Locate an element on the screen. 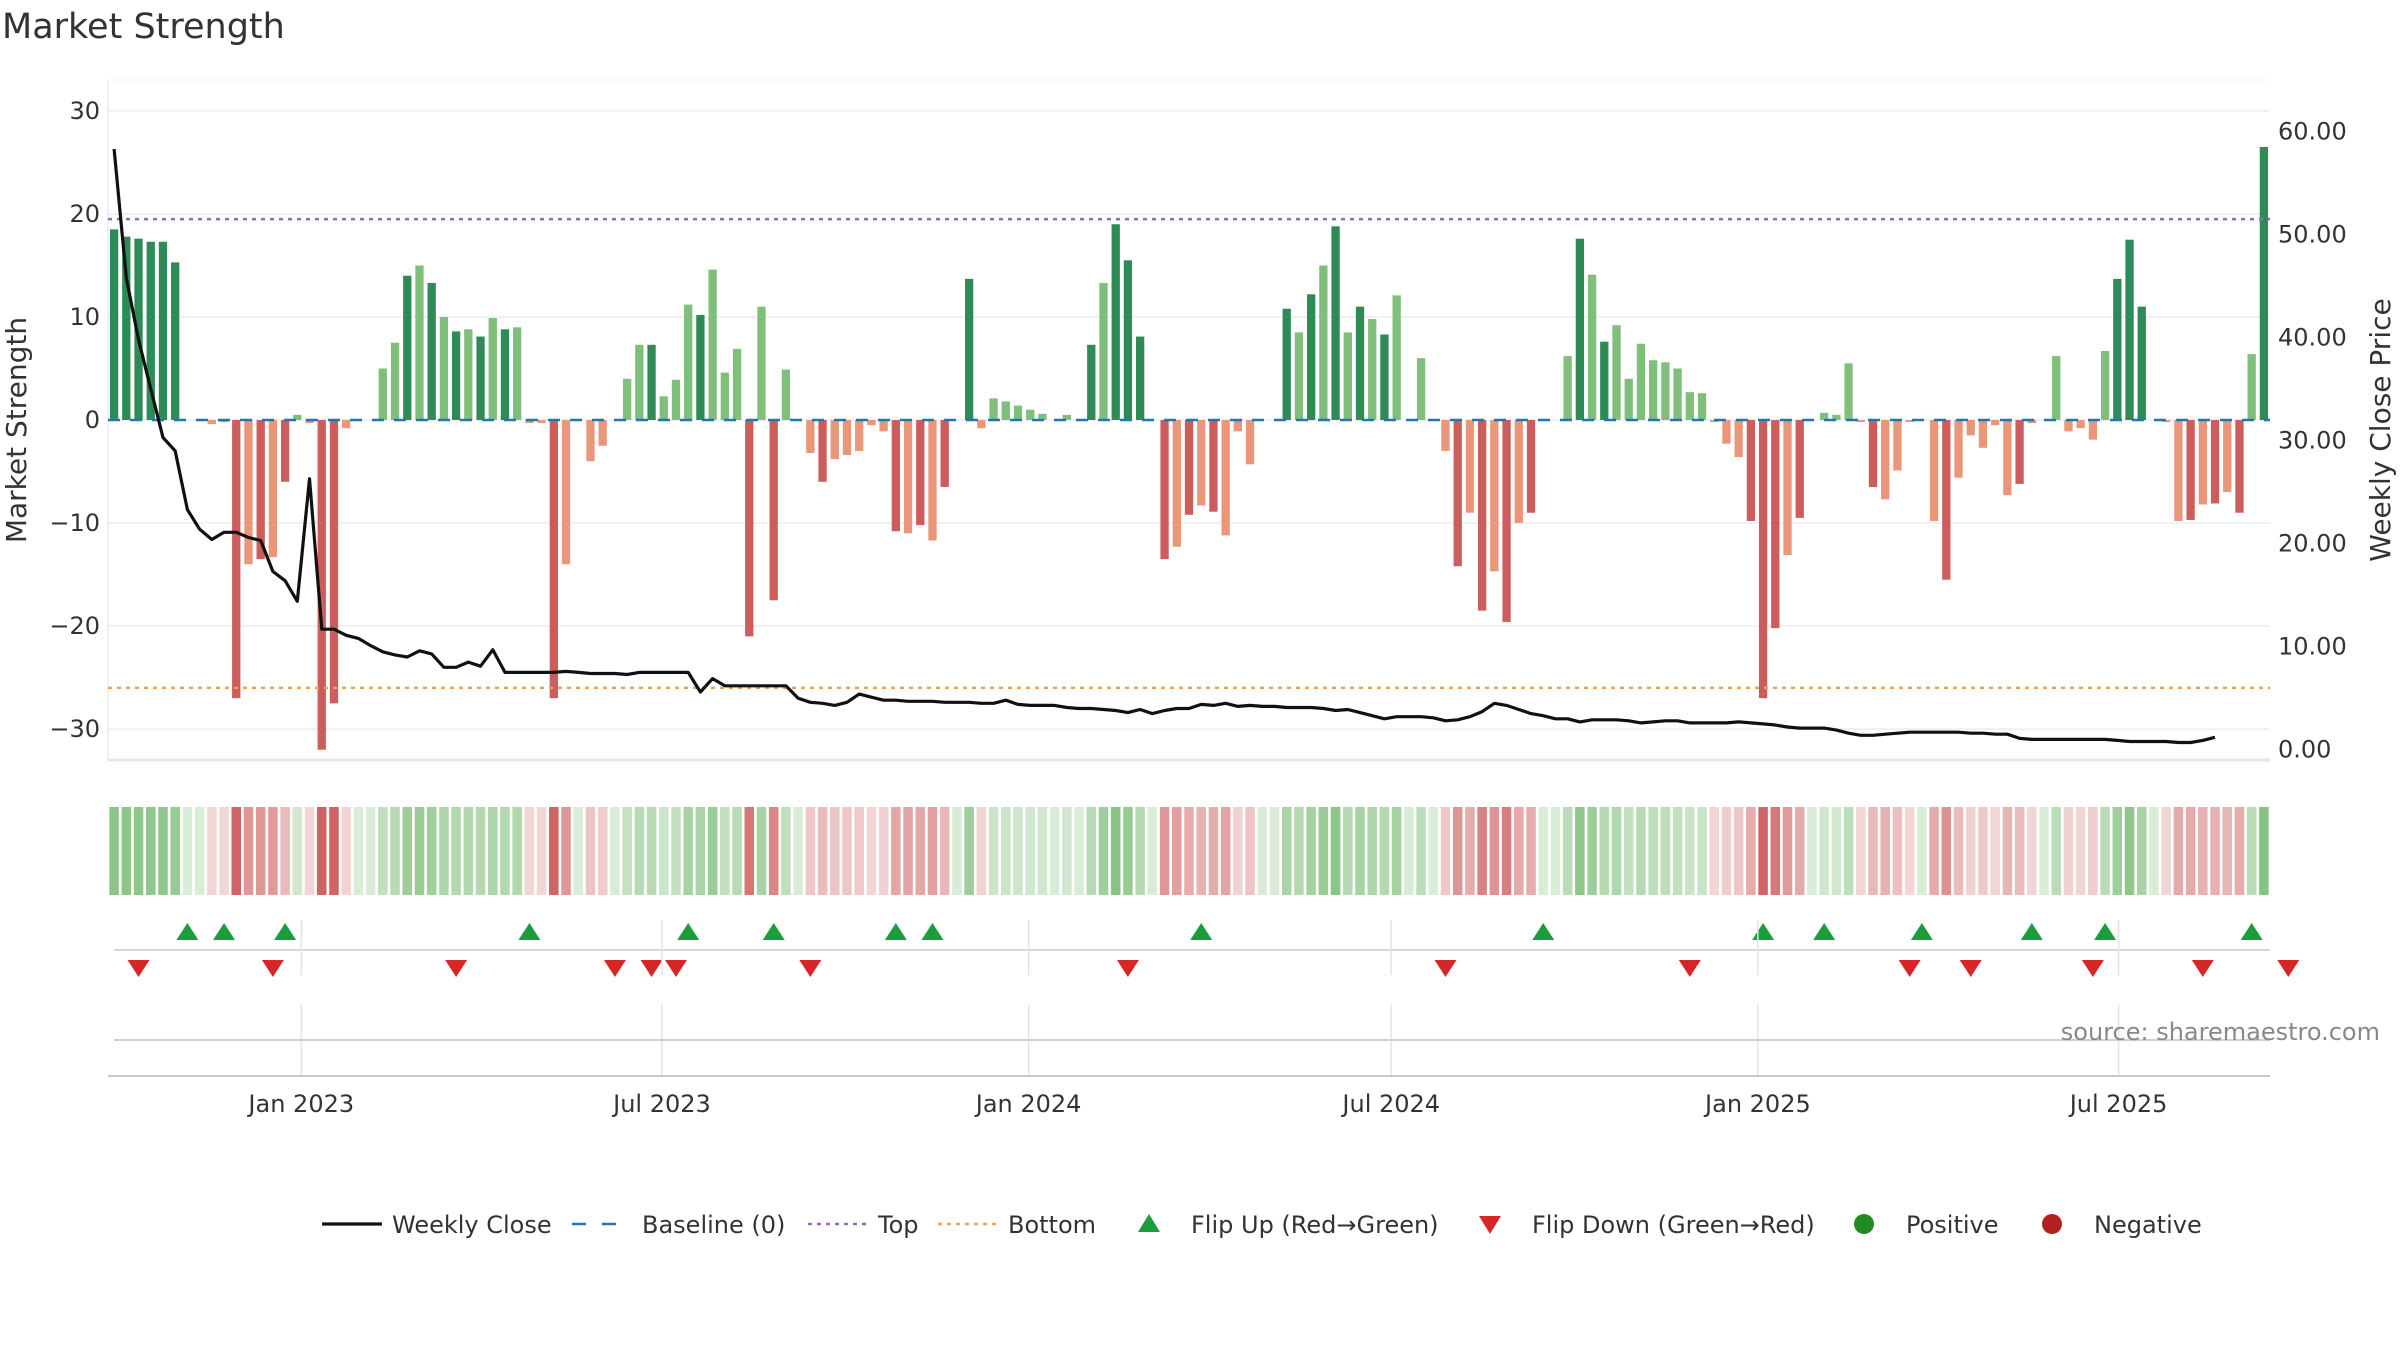  y-tick-label: 30 is located at coordinates (84, 111).